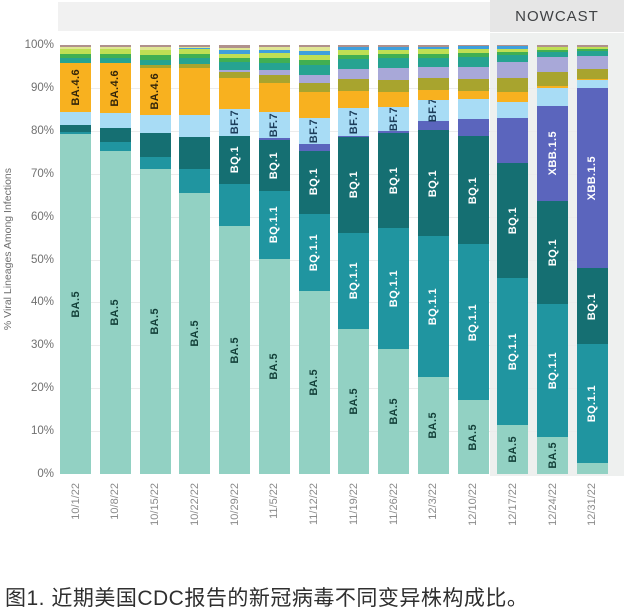 The height and width of the screenshot is (616, 624). I want to click on y-tick-label: 50%, so click(42, 259).